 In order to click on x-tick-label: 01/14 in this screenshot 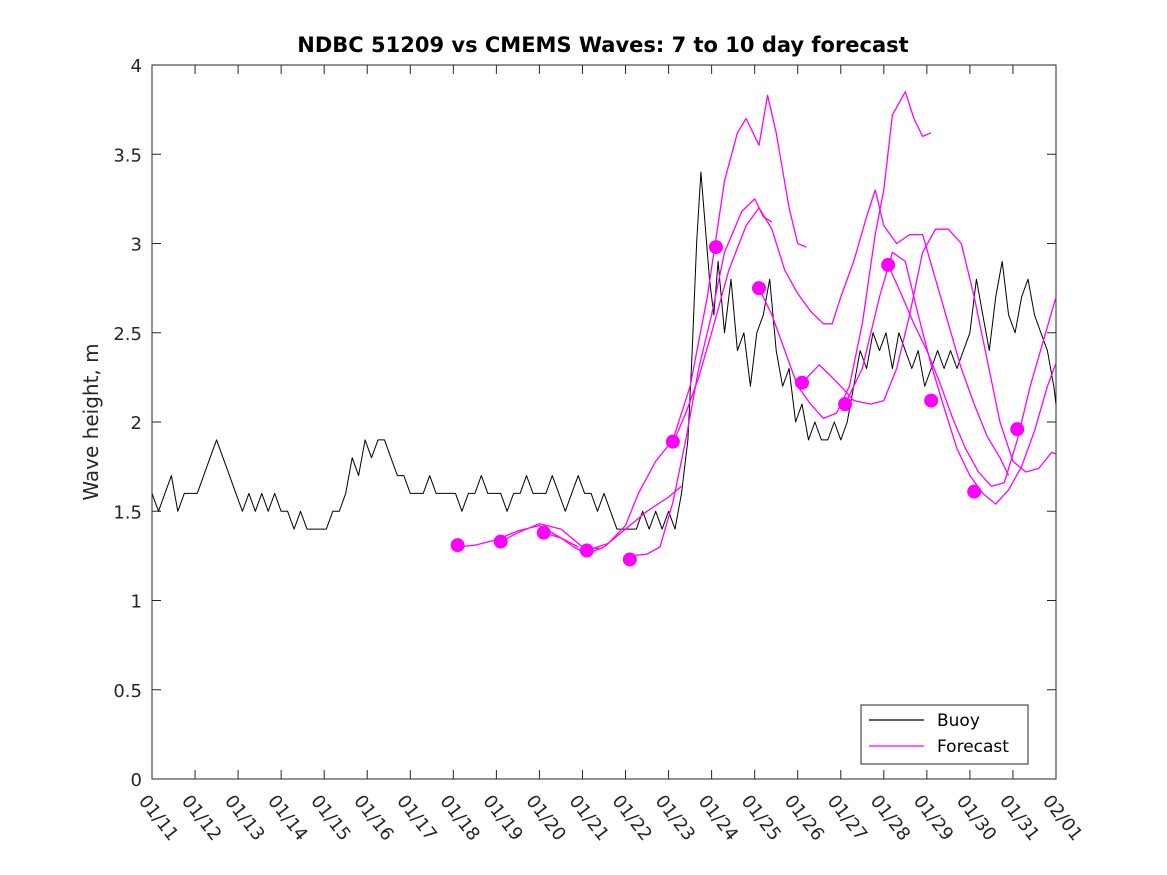, I will do `click(287, 818)`.